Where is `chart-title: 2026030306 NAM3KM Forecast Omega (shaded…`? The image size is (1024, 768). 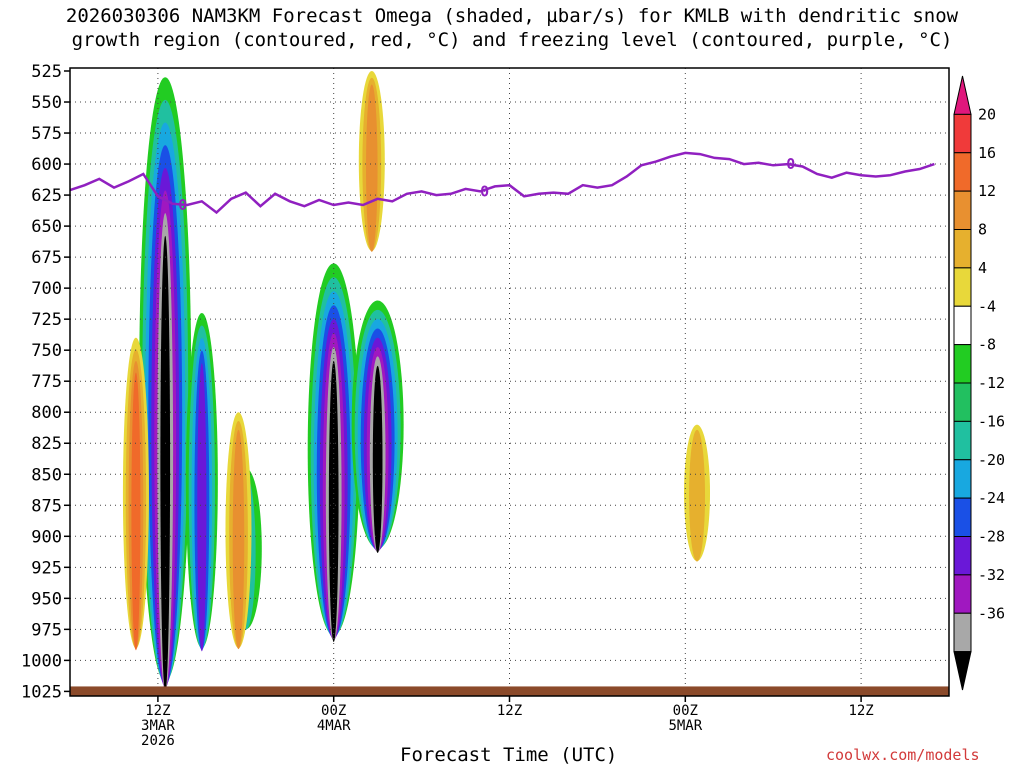 chart-title: 2026030306 NAM3KM Forecast Omega (shaded… is located at coordinates (512, 28).